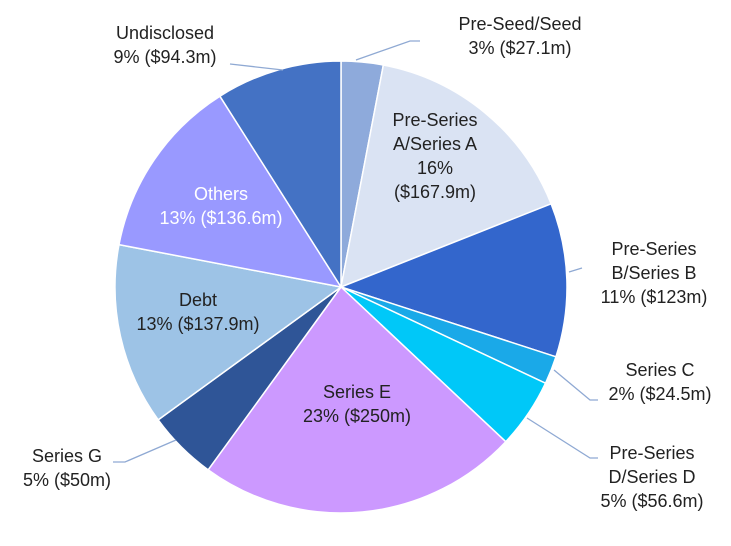 The height and width of the screenshot is (546, 731). Describe the element at coordinates (67, 468) in the screenshot. I see `slice-label-series-g: Series G 5% ($50m)` at that location.